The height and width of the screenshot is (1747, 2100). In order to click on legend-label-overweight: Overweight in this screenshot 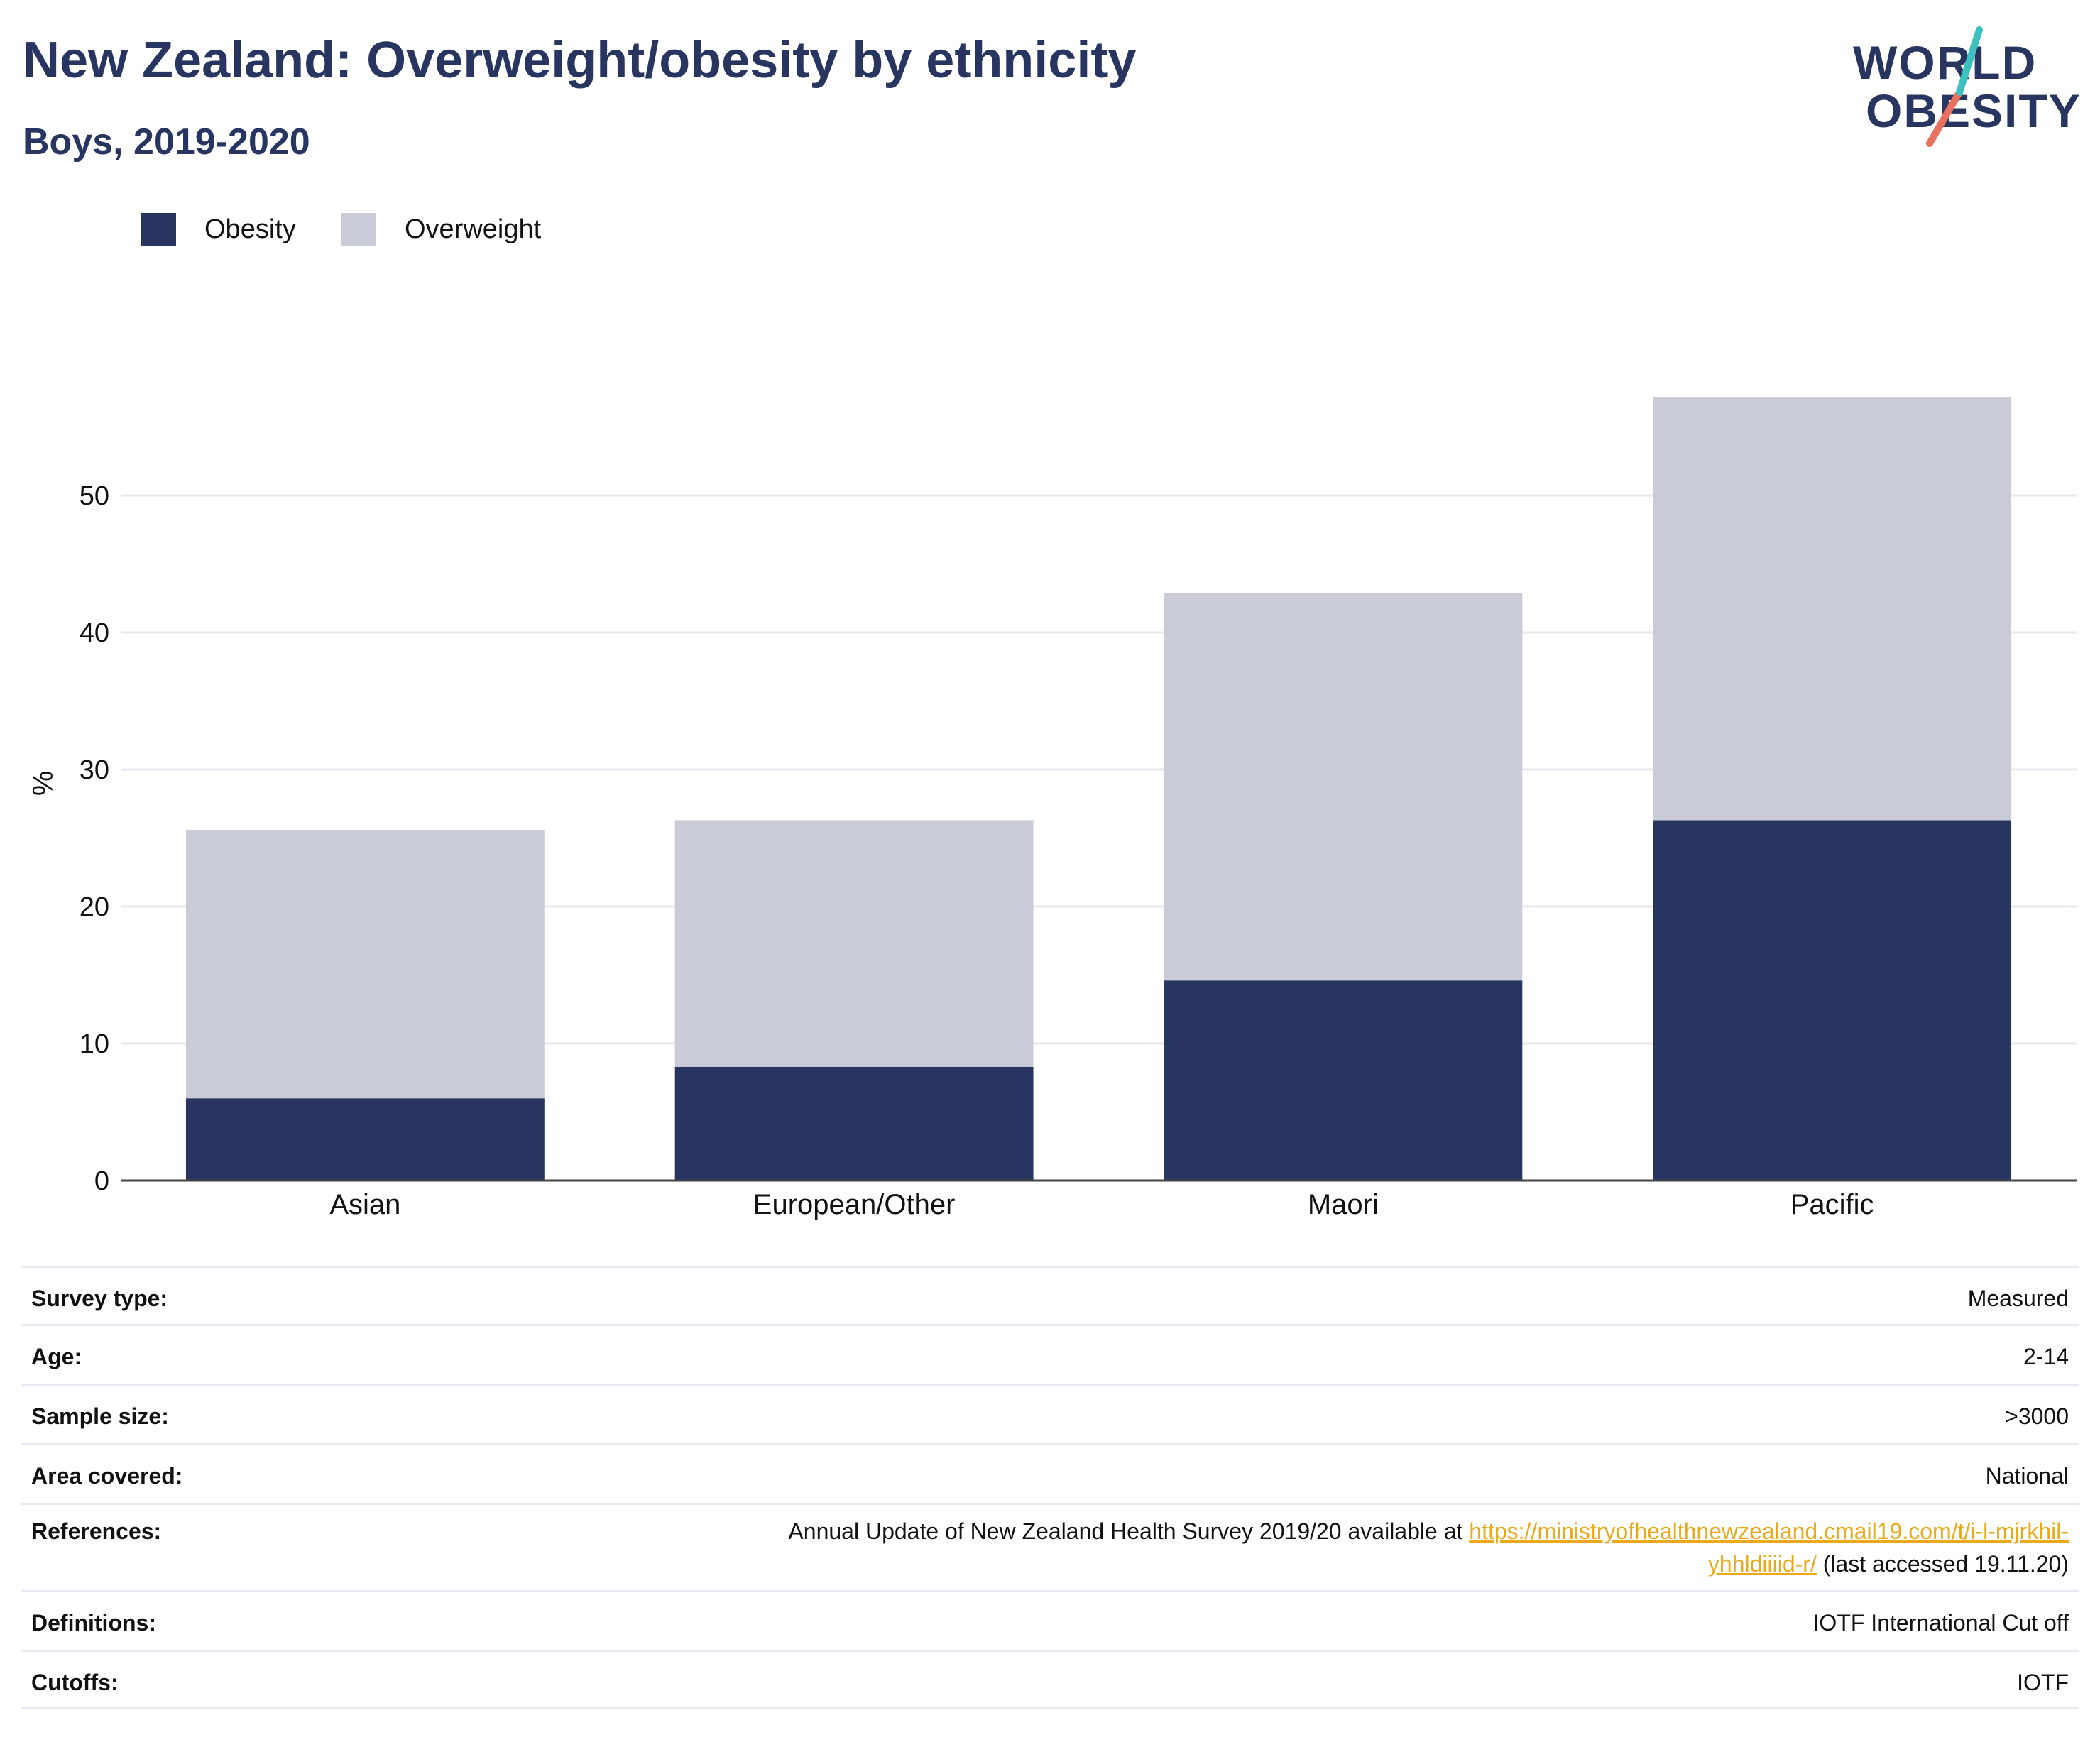, I will do `click(473, 229)`.